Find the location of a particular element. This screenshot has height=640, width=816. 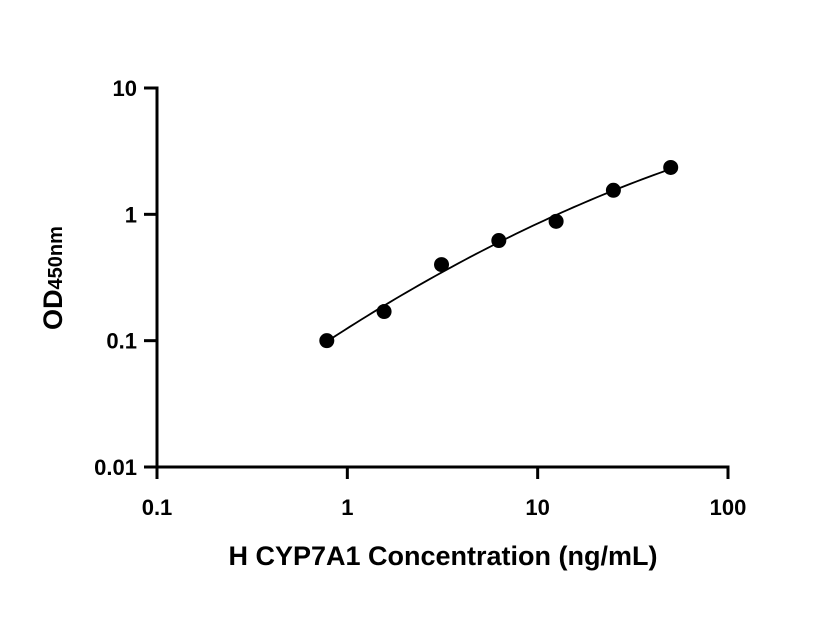

y-tick-label: 0.01 is located at coordinates (115, 467).